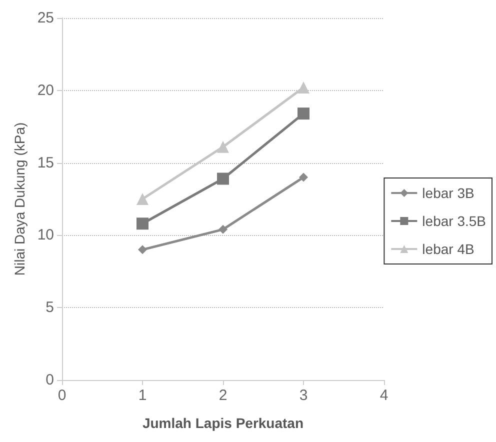  What do you see at coordinates (142, 395) in the screenshot?
I see `x-tick-label: 1` at bounding box center [142, 395].